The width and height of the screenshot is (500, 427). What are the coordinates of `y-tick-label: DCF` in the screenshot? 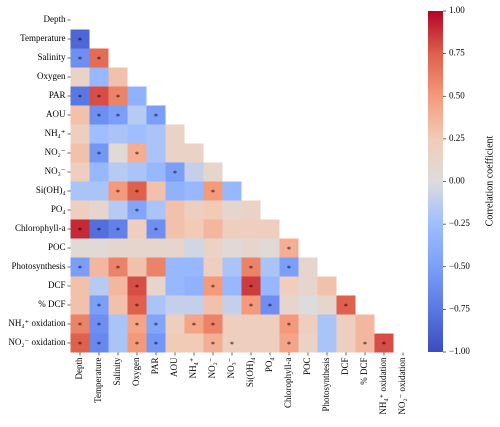 It's located at (57, 285).